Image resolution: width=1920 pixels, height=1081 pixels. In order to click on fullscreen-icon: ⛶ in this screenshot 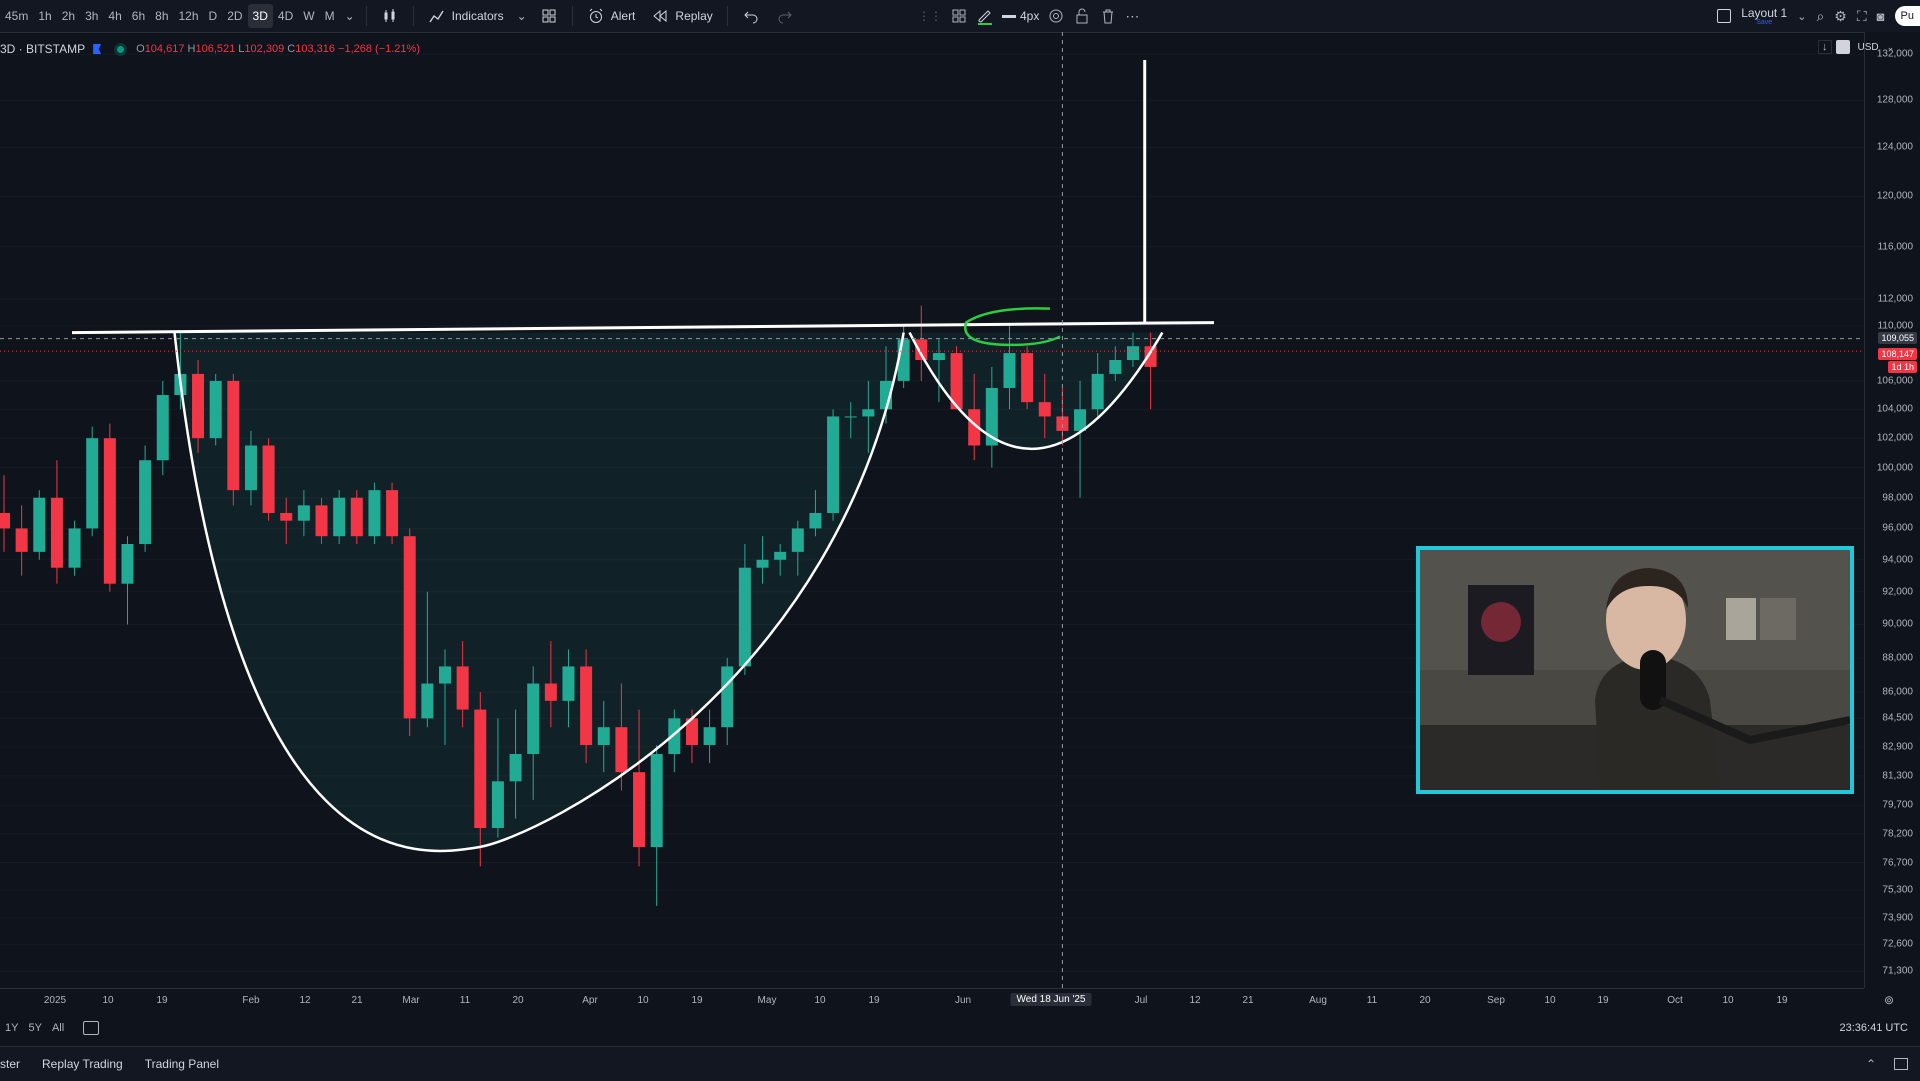, I will do `click(1861, 15)`.